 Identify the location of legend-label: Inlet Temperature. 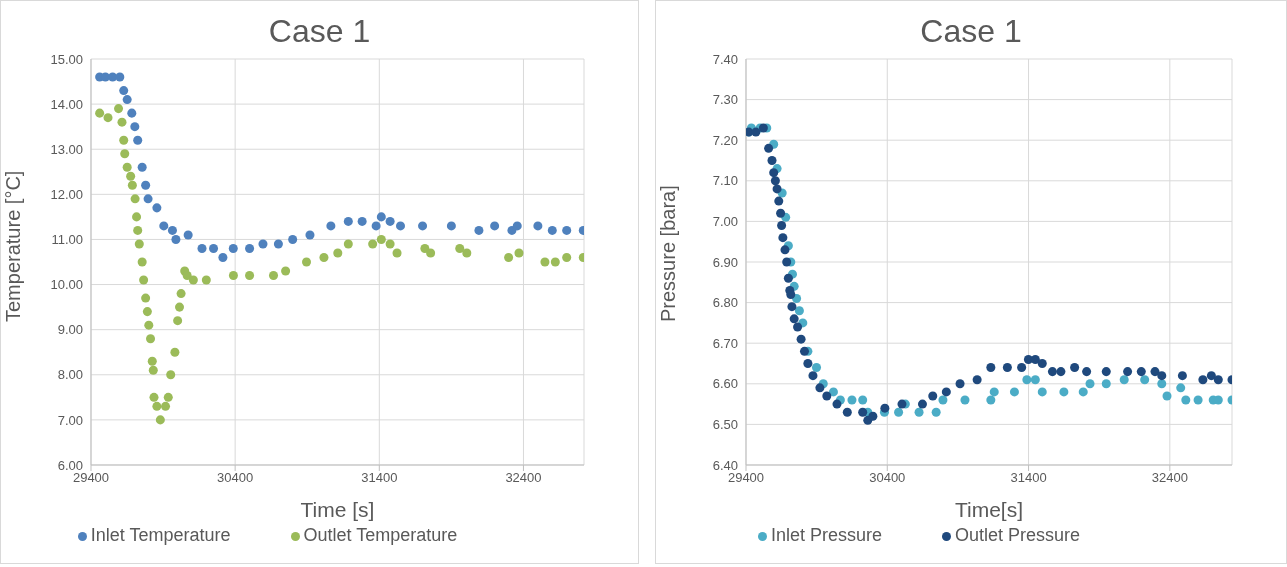
(160, 535).